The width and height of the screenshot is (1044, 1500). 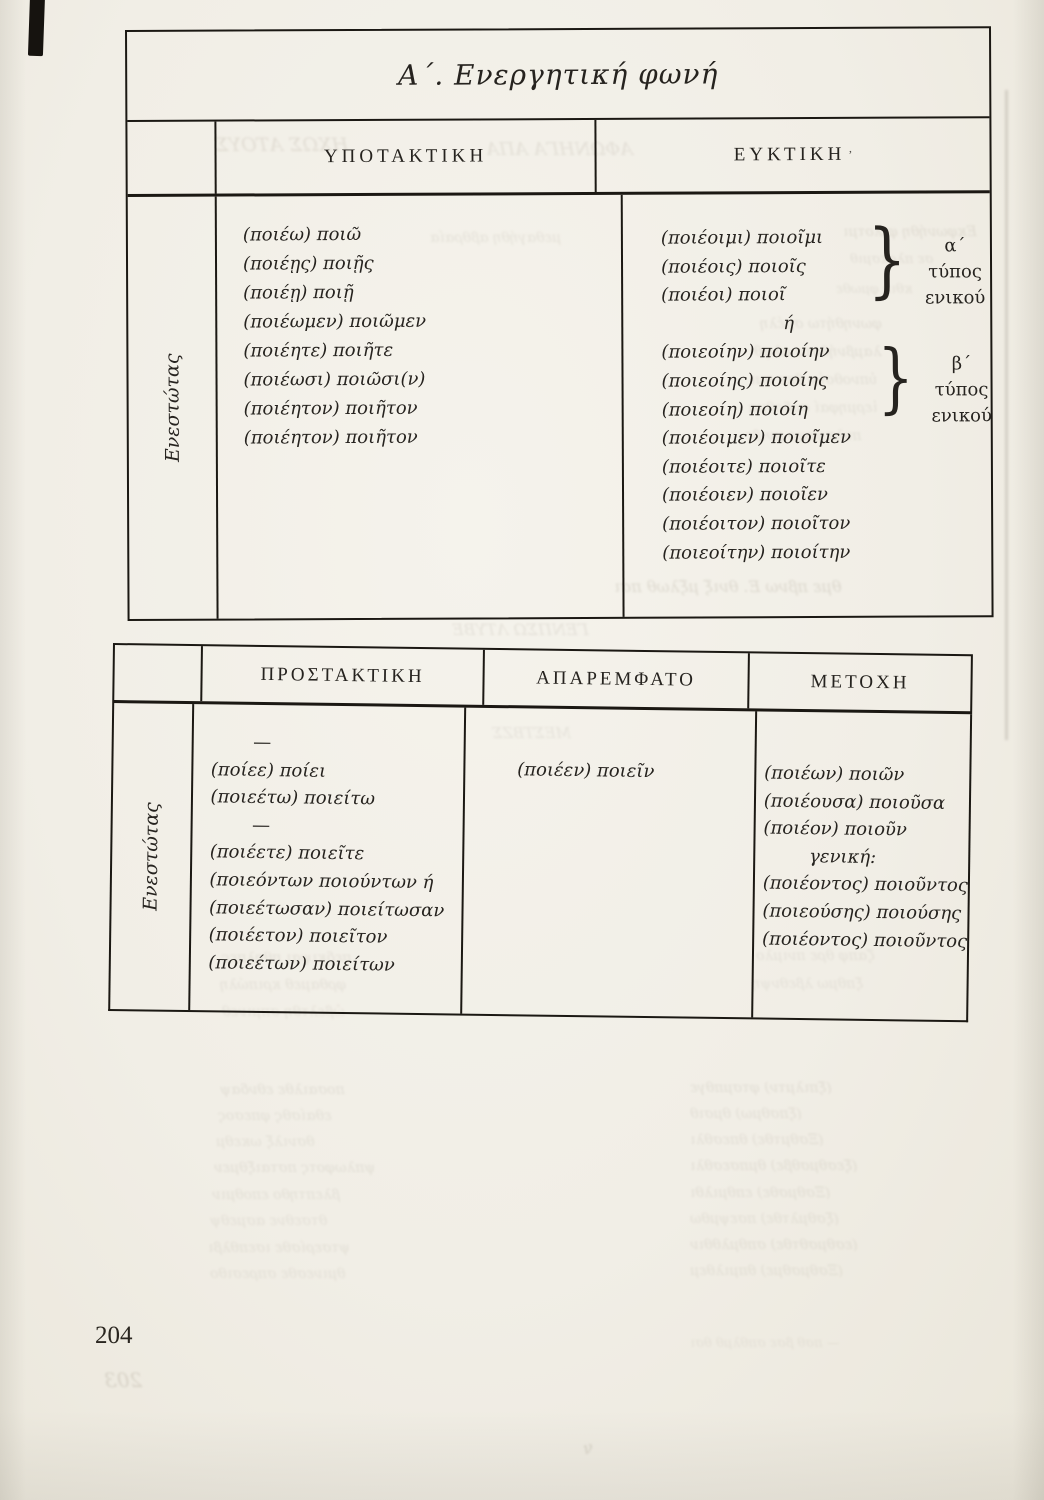 What do you see at coordinates (298, 936) in the screenshot?
I see `verb-form-line: (ποιέετον) ποιεῖτον` at bounding box center [298, 936].